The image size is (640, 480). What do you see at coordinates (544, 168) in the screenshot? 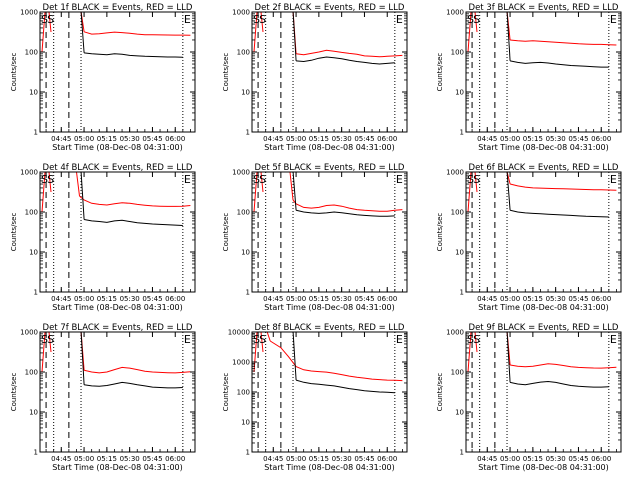
I see `panel-title: Det 6f BLACK = Events, RED = LLD` at bounding box center [544, 168].